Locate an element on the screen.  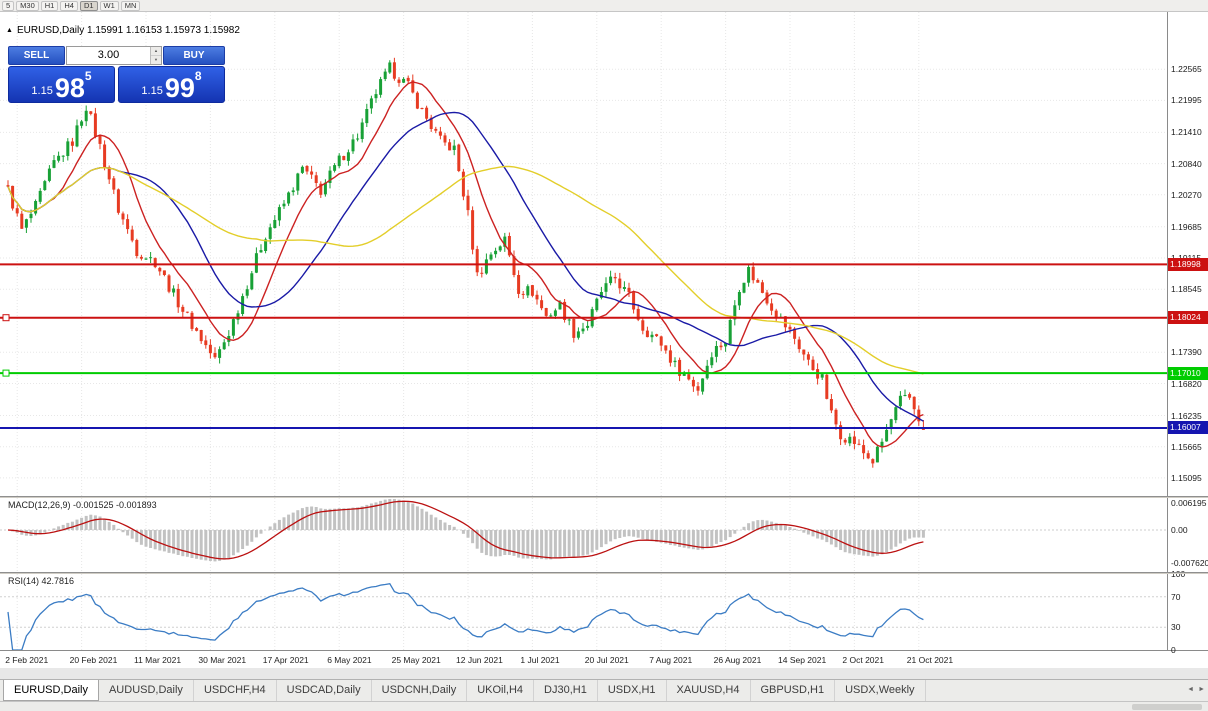
chart-tab-xauusd-h4: XAUUSD,H4 is located at coordinates (709, 690).